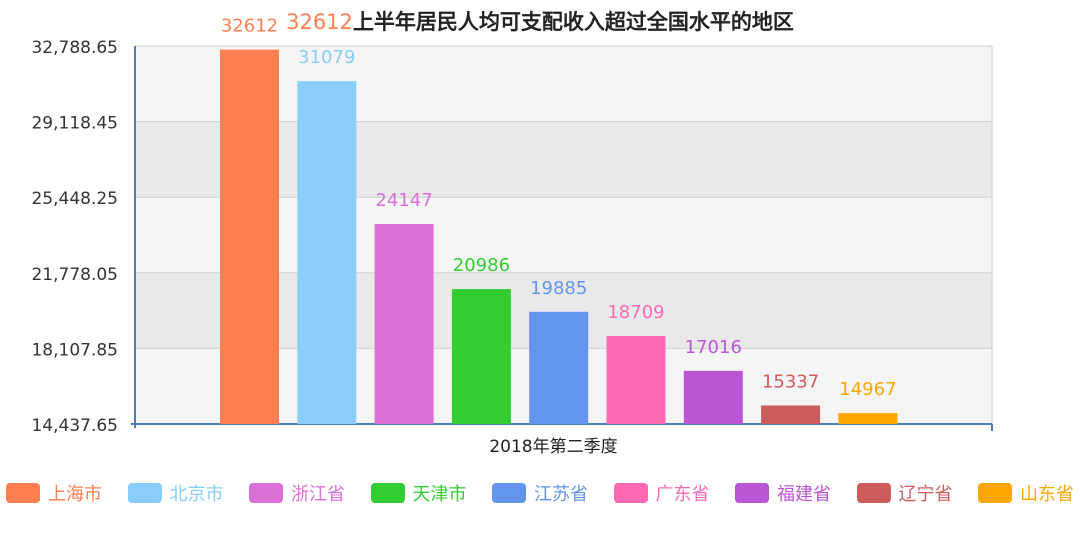 The height and width of the screenshot is (545, 1080). I want to click on legend-item: 辽宁省, so click(904, 493).